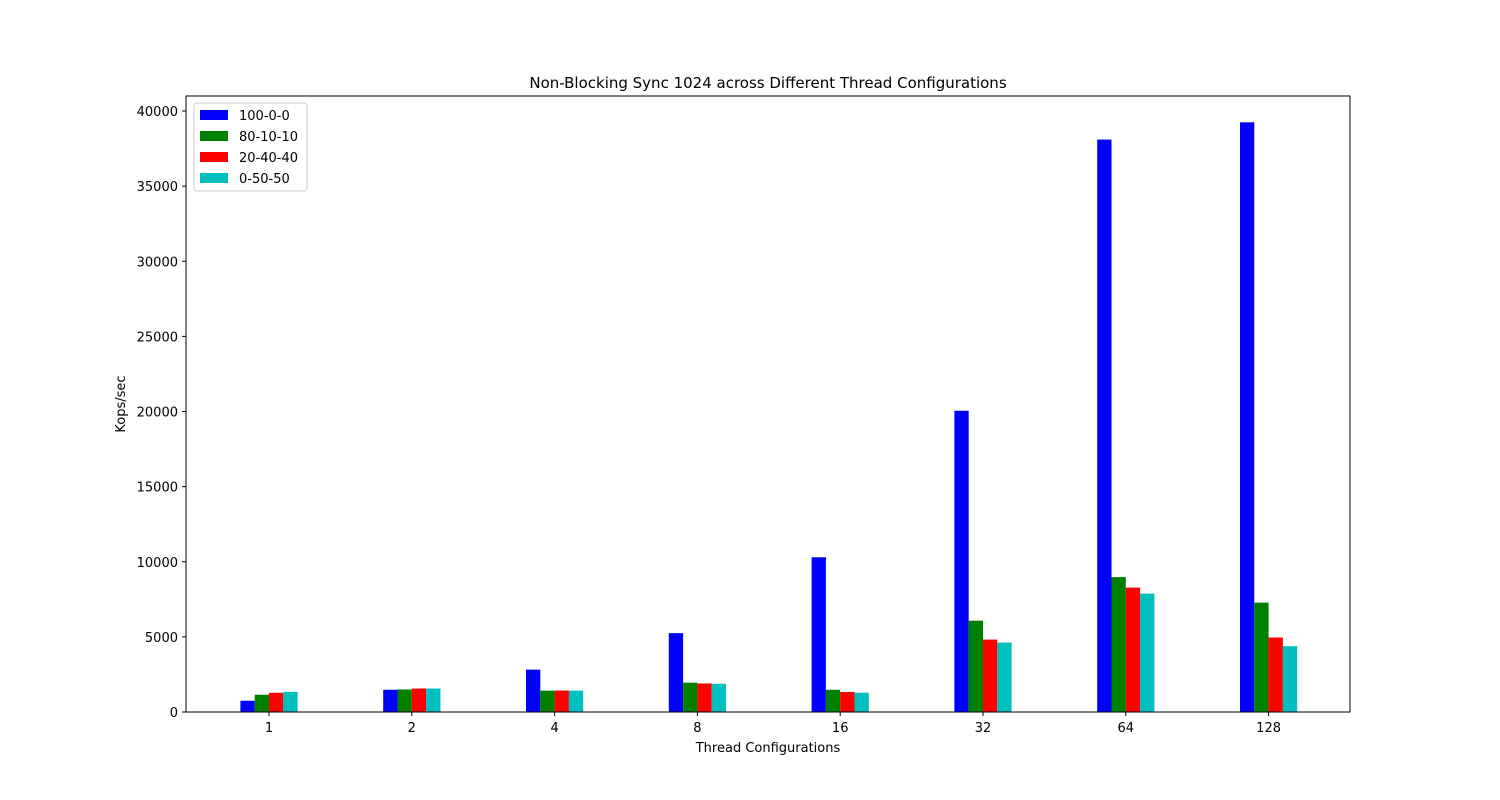 This screenshot has width=1500, height=800. Describe the element at coordinates (157, 187) in the screenshot. I see `y-tick-label: 35000` at that location.